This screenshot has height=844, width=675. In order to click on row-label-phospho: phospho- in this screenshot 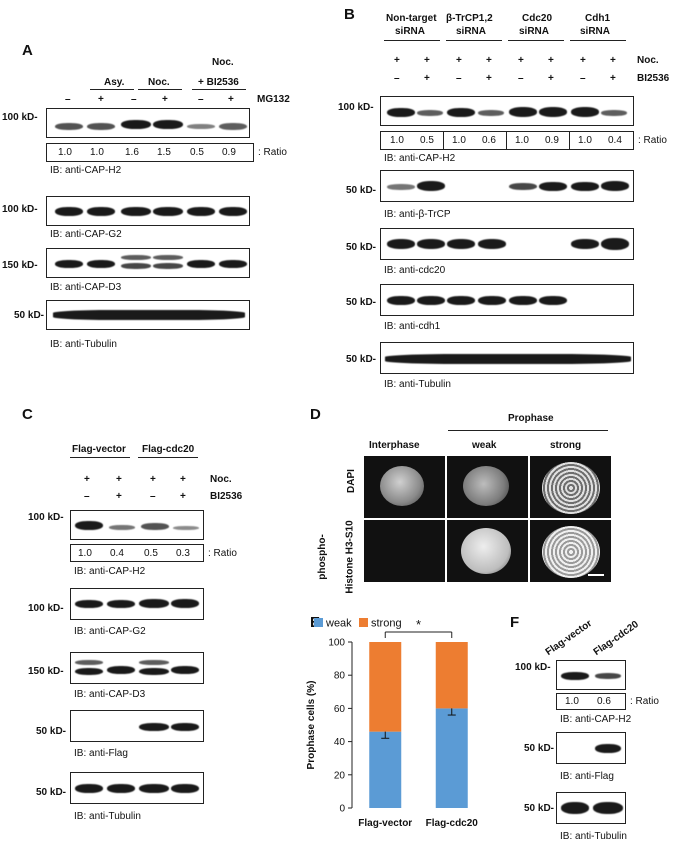, I will do `click(322, 557)`.